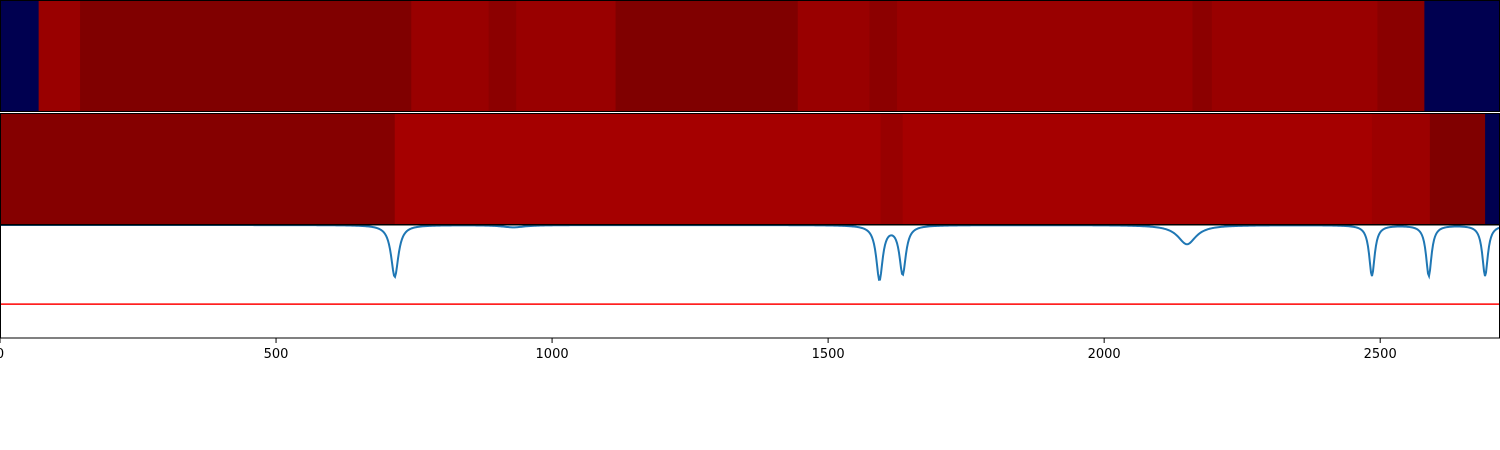 This screenshot has width=1500, height=450. Describe the element at coordinates (1104, 354) in the screenshot. I see `x-tick-label-2000: 2000` at that location.